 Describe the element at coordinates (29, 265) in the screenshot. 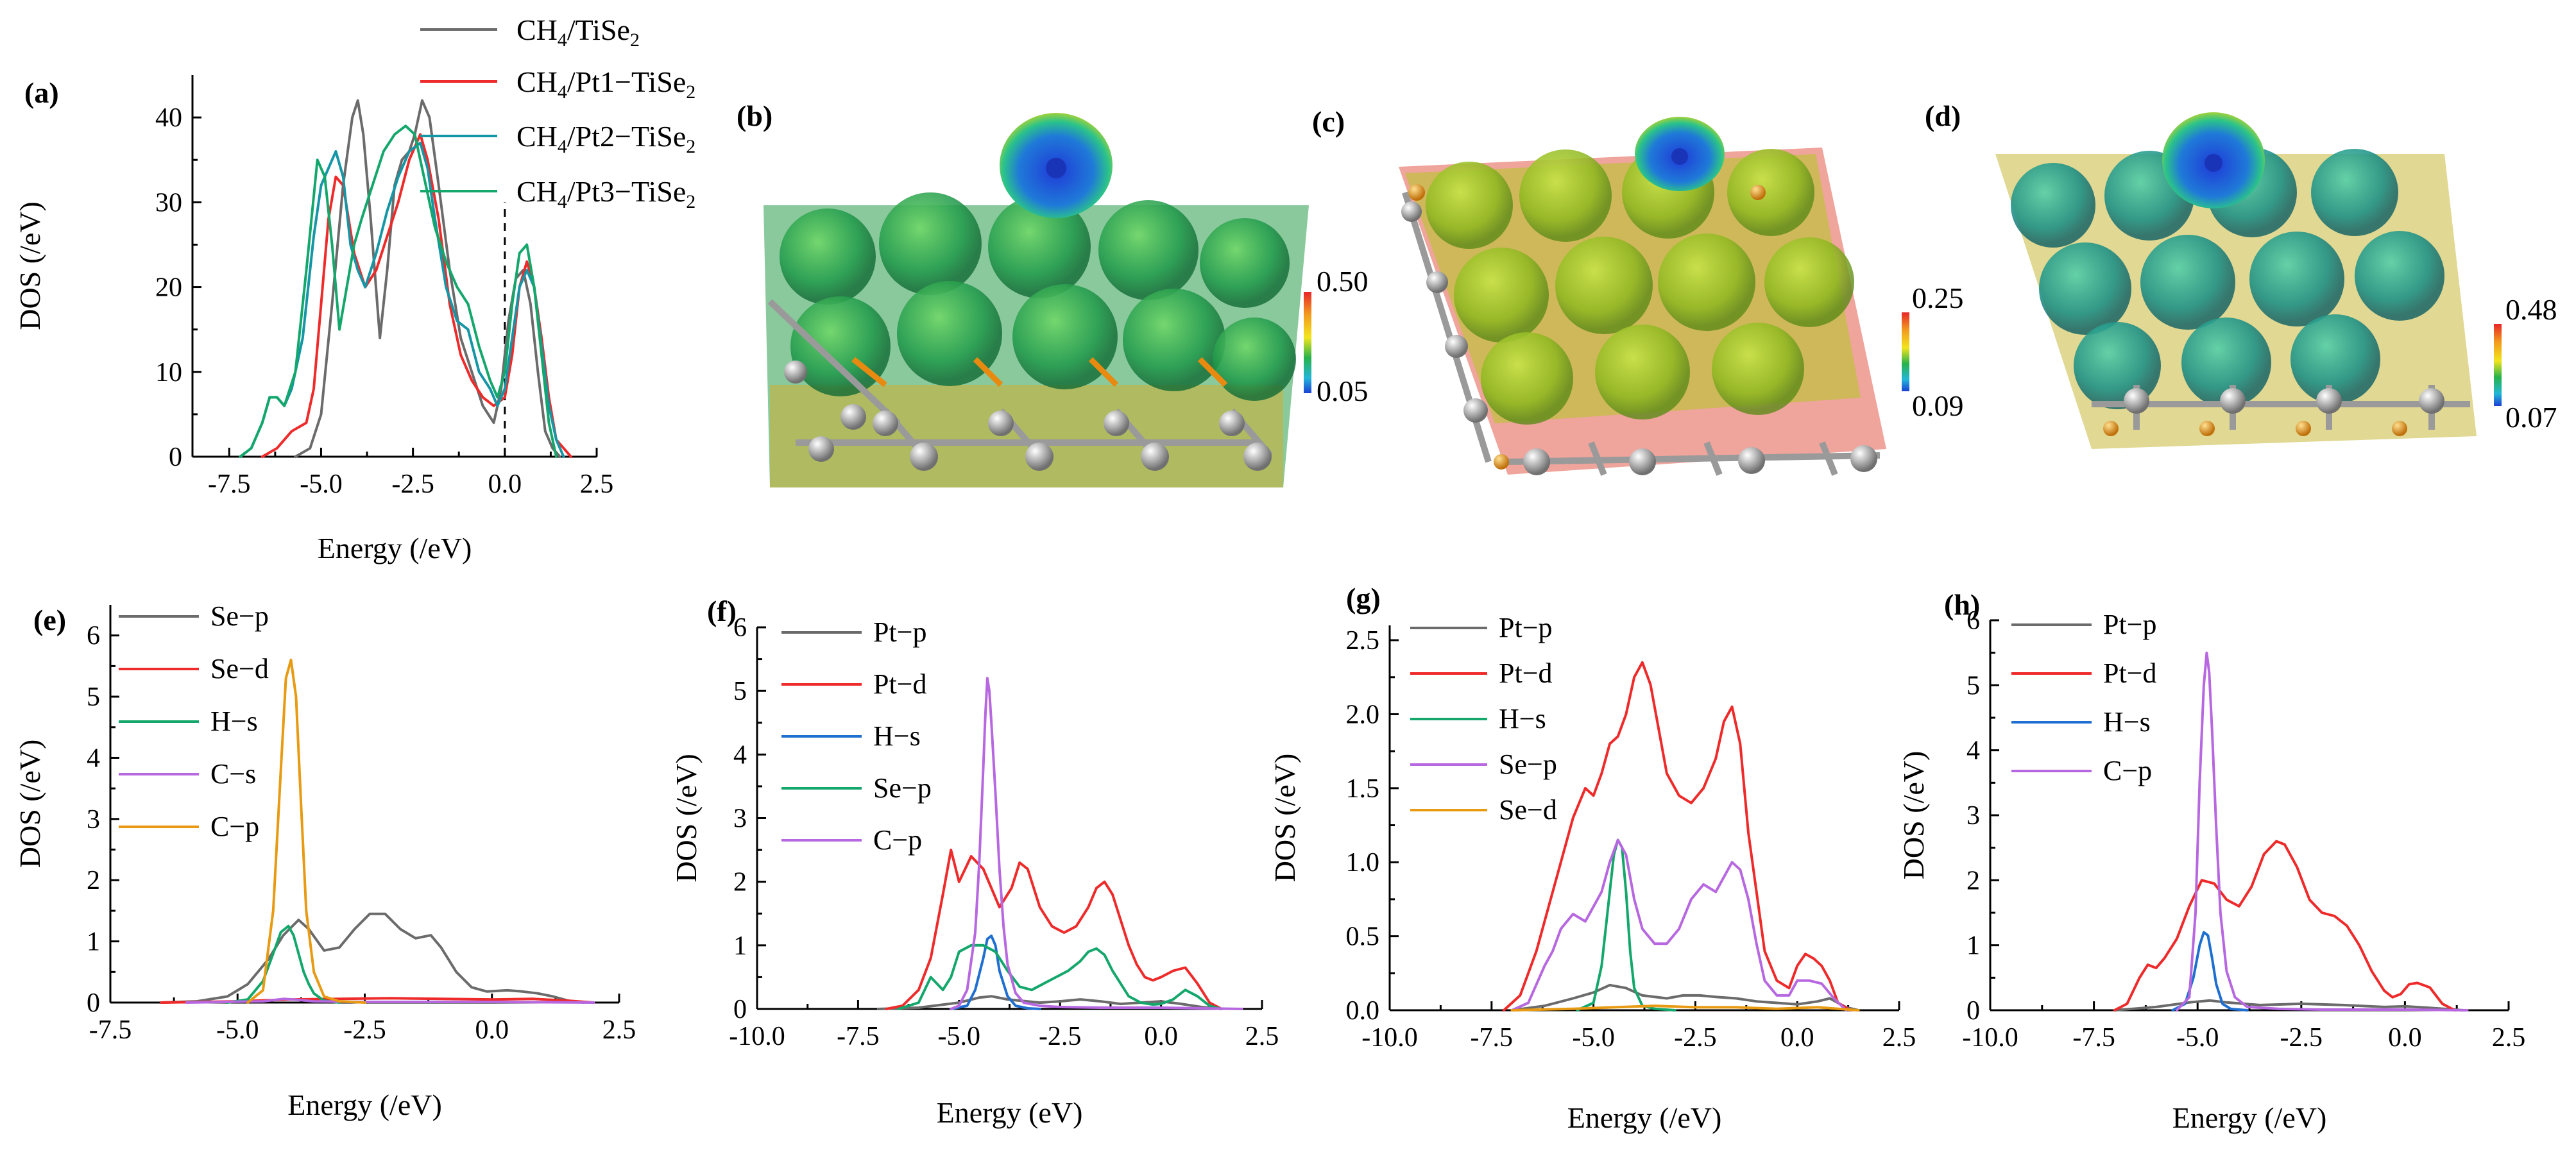

I see `y-axis-title-a: DOS (/eV)` at that location.